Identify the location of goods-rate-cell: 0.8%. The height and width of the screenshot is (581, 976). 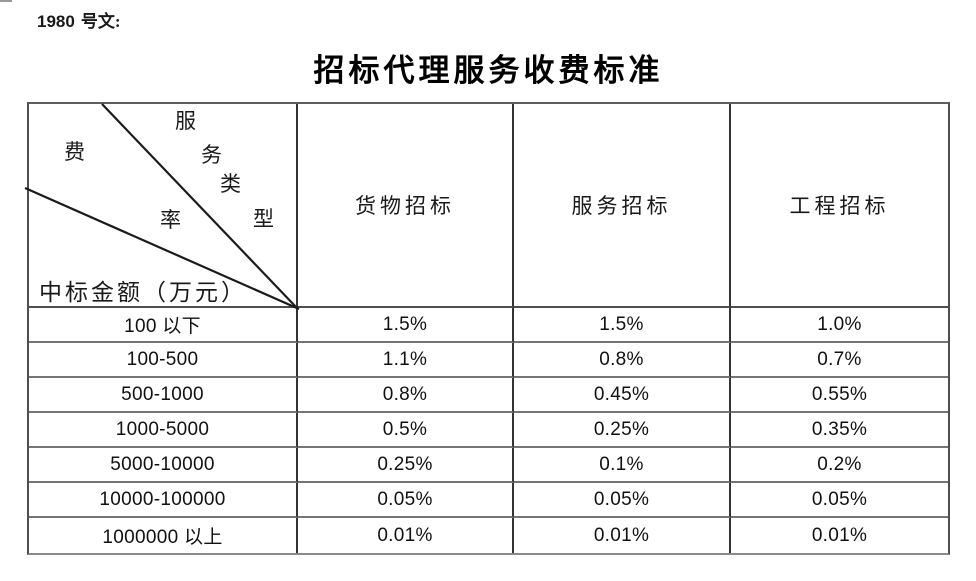
(406, 395).